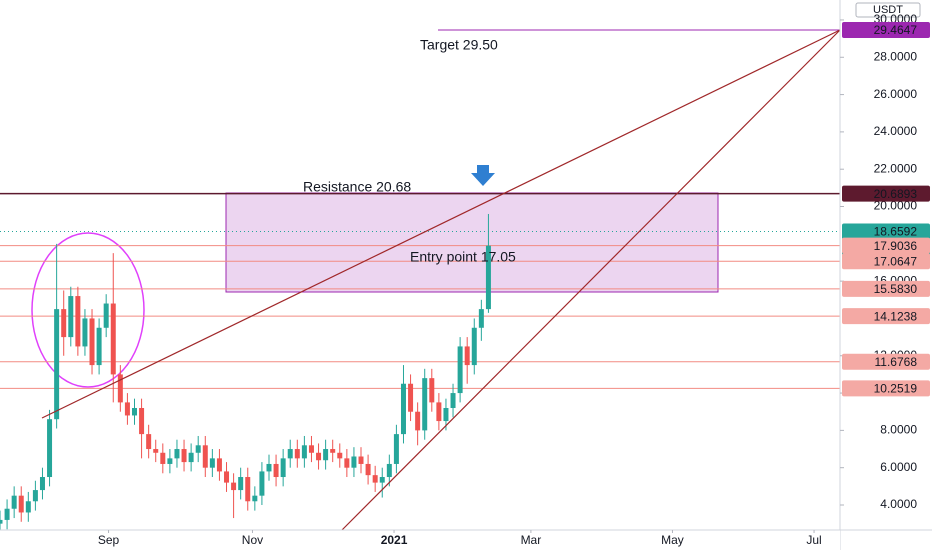 This screenshot has height=550, width=932. I want to click on down-arrow, so click(483, 175).